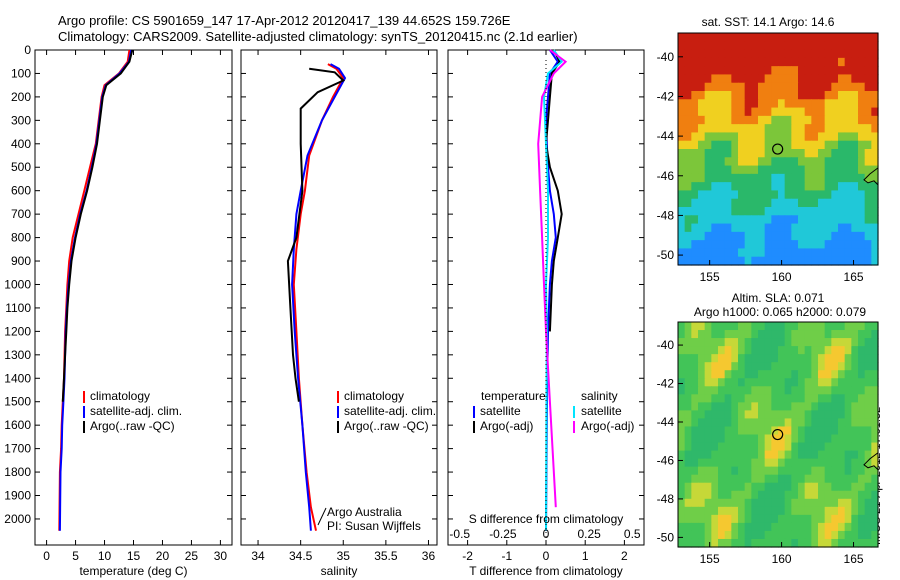  I want to click on sst_map-y-tick-label: -46, so click(666, 176).